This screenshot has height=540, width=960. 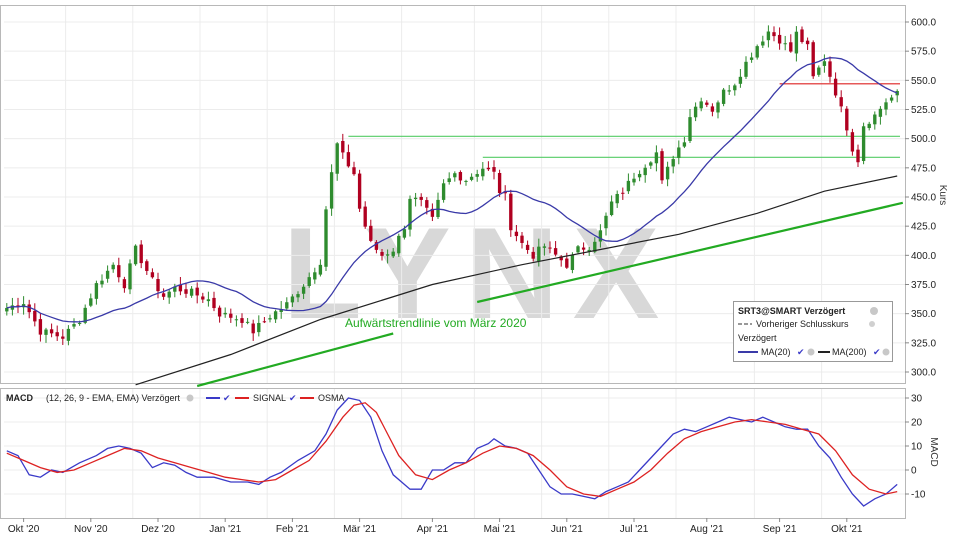 What do you see at coordinates (227, 398) in the screenshot?
I see `macd-legend-macd-check-icon: ✔` at bounding box center [227, 398].